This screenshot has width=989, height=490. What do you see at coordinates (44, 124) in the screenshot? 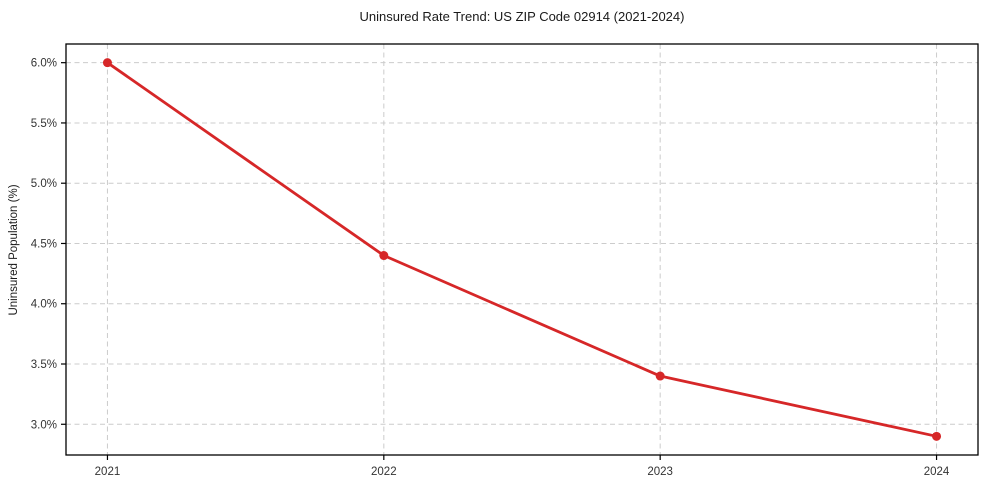
I see `y-tick-label: 5.5%` at bounding box center [44, 124].